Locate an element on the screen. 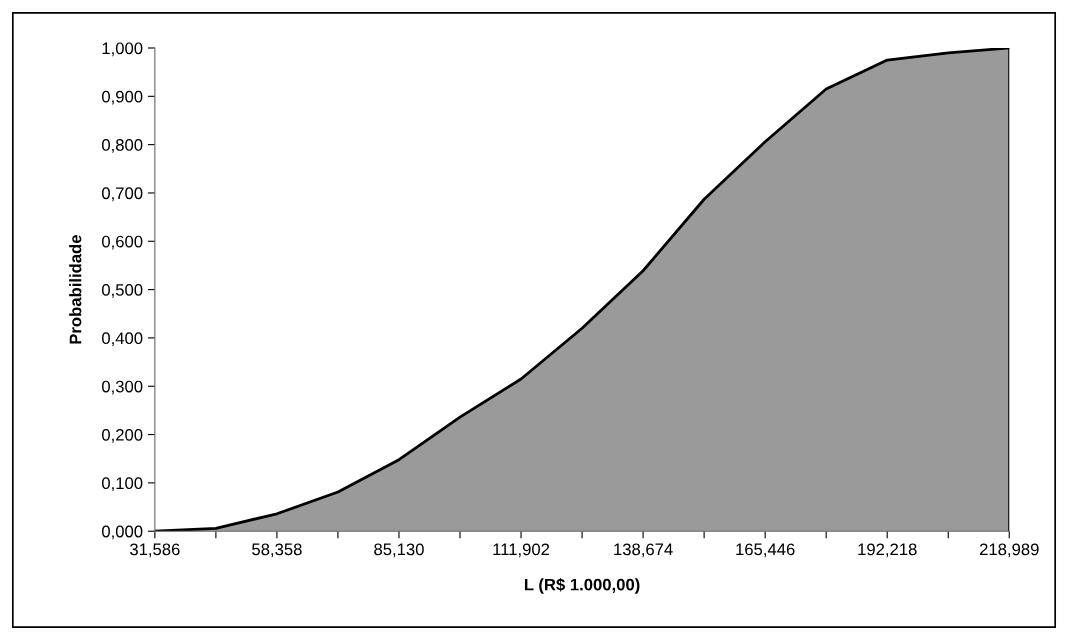  y-tick-label: 0,400 is located at coordinates (122, 339).